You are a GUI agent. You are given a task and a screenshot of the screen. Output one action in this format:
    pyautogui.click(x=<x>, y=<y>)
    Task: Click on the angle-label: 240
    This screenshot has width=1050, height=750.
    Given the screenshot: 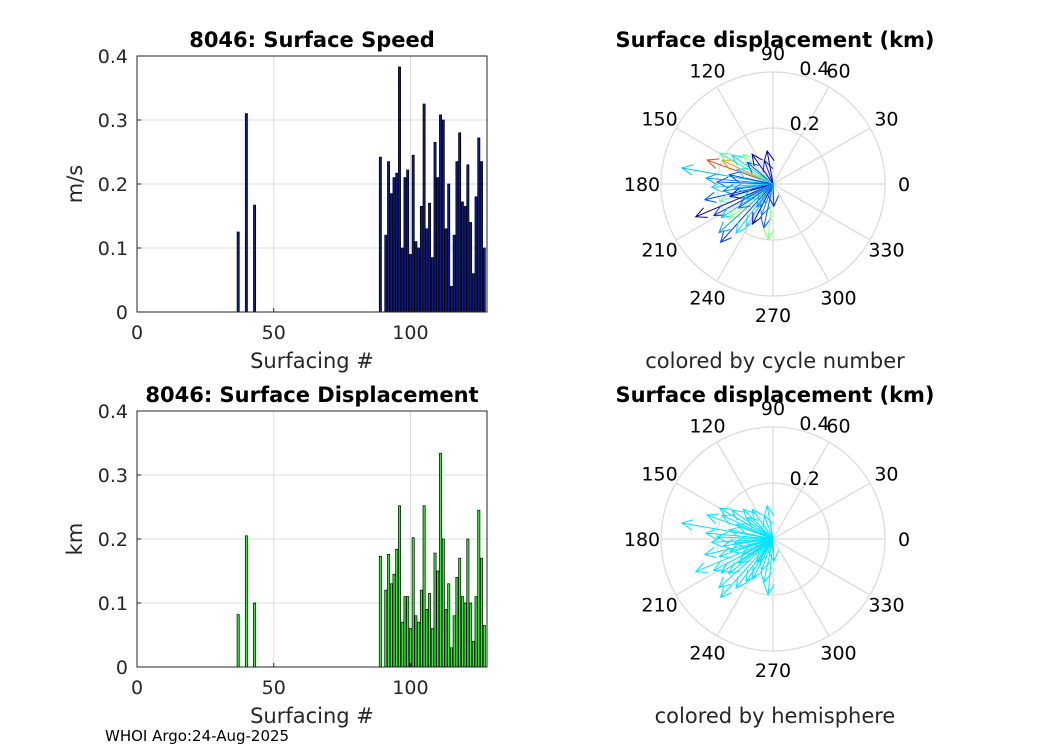 What is the action you would take?
    pyautogui.click(x=707, y=653)
    